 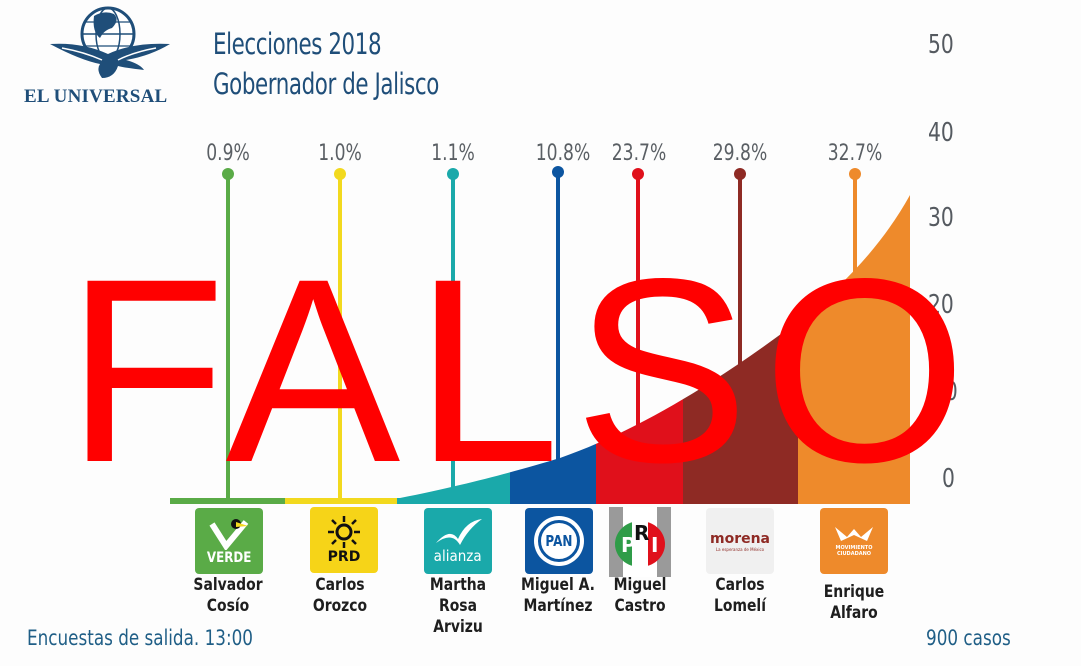 What do you see at coordinates (740, 538) in the screenshot?
I see `morena-text: morena` at bounding box center [740, 538].